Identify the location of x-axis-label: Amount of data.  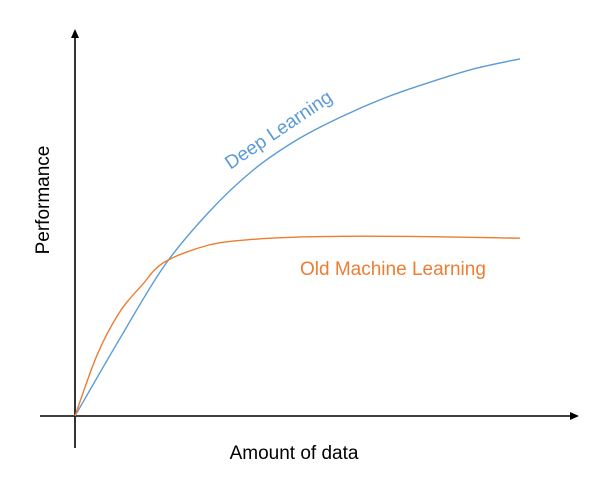
(294, 453).